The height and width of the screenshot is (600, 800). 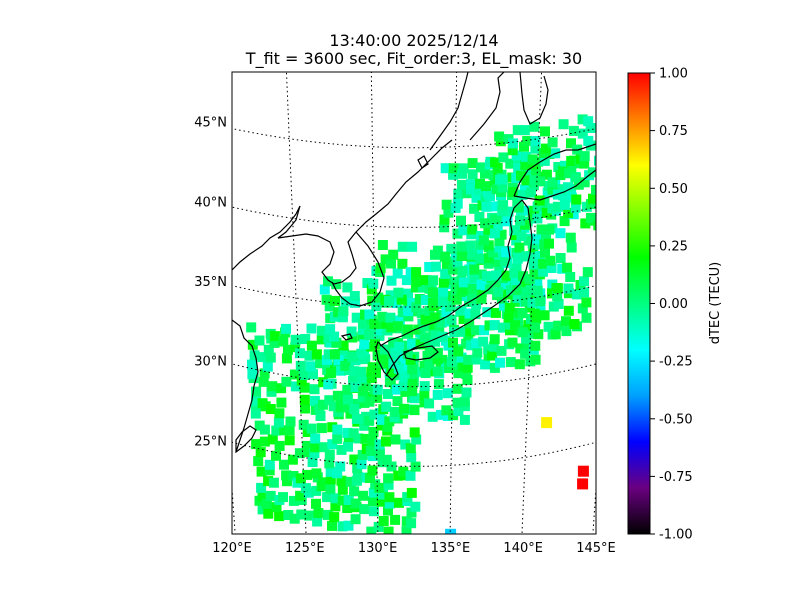 I want to click on coastline-hokkaido, so click(x=554, y=172).